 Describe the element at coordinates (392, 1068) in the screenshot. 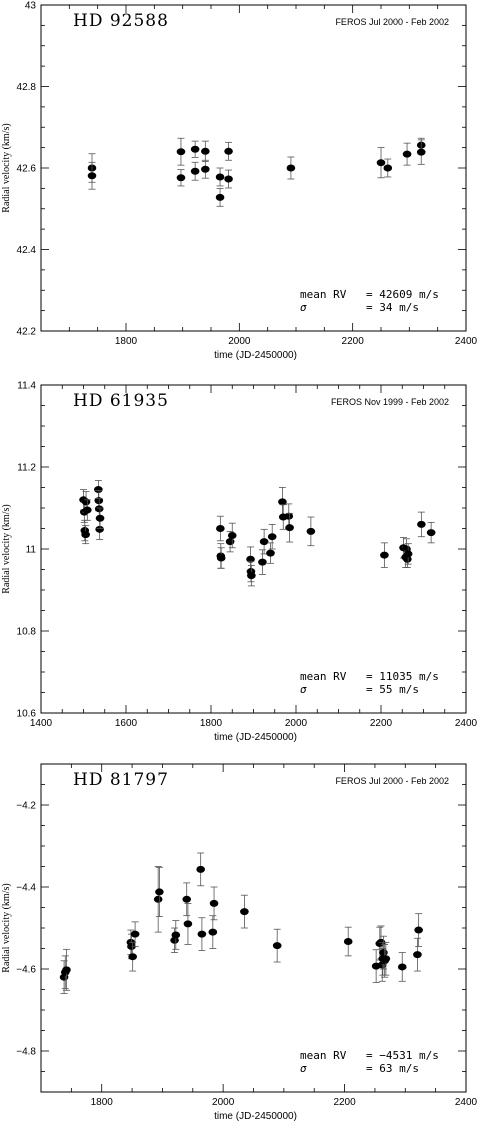

I see `sigma-value: = 63 m/s` at that location.